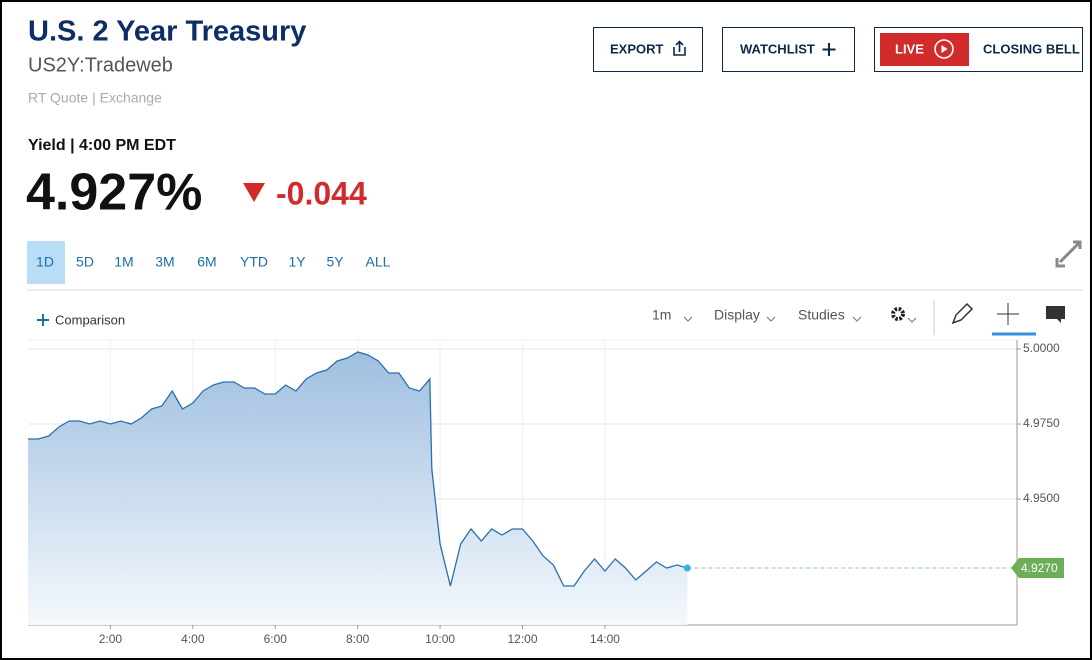 This screenshot has height=660, width=1092. Describe the element at coordinates (164, 262) in the screenshot. I see `range-tab: 3M` at that location.